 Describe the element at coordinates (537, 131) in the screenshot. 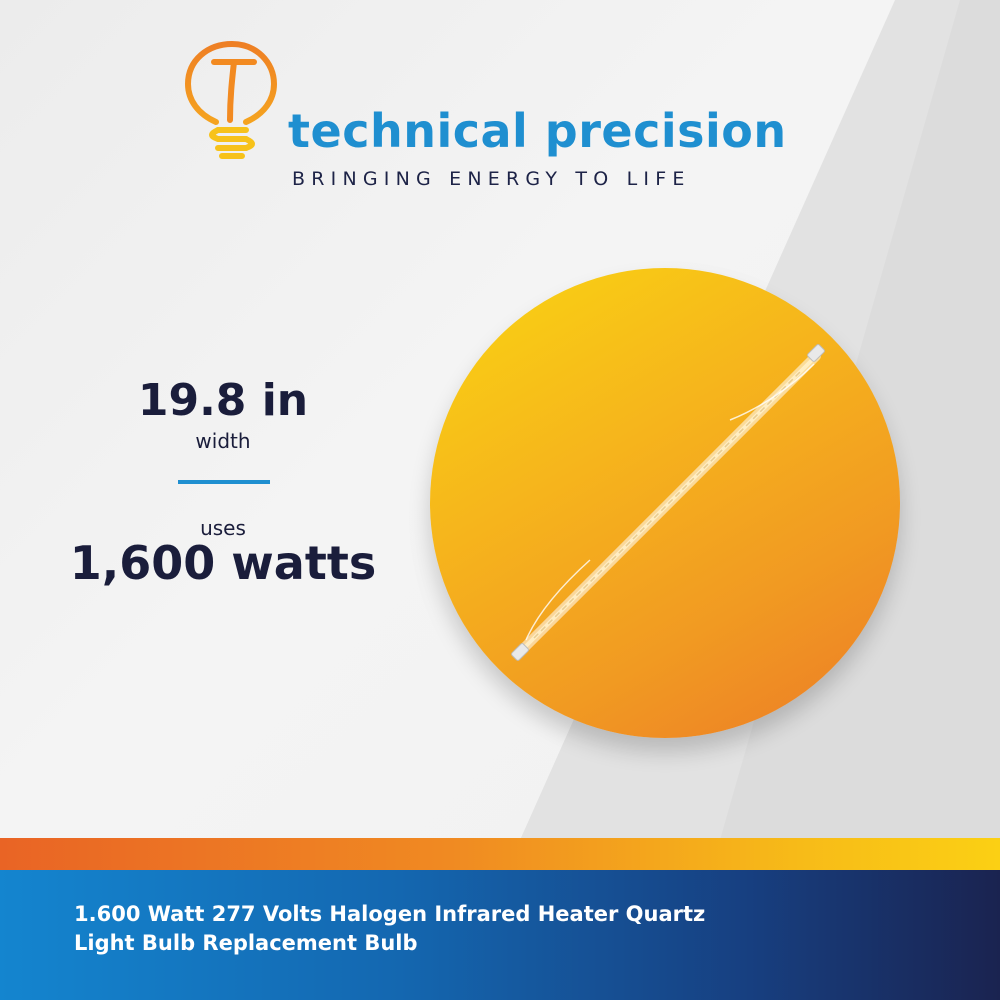

I see `brand-name: technical precision` at that location.